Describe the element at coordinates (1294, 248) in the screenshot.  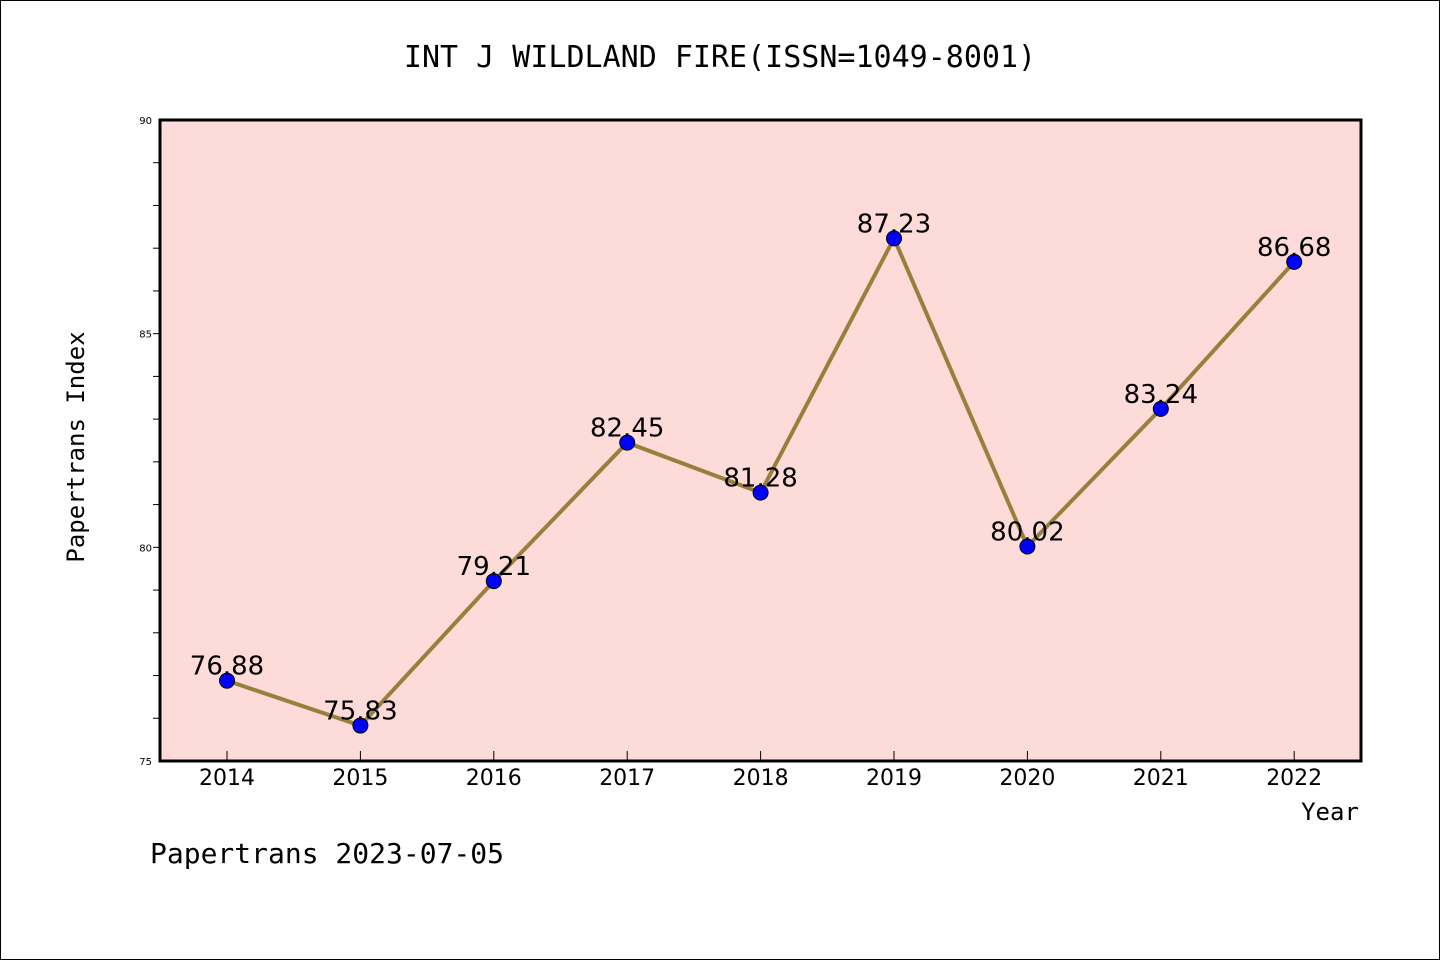
I see `data-label: 86.68` at that location.